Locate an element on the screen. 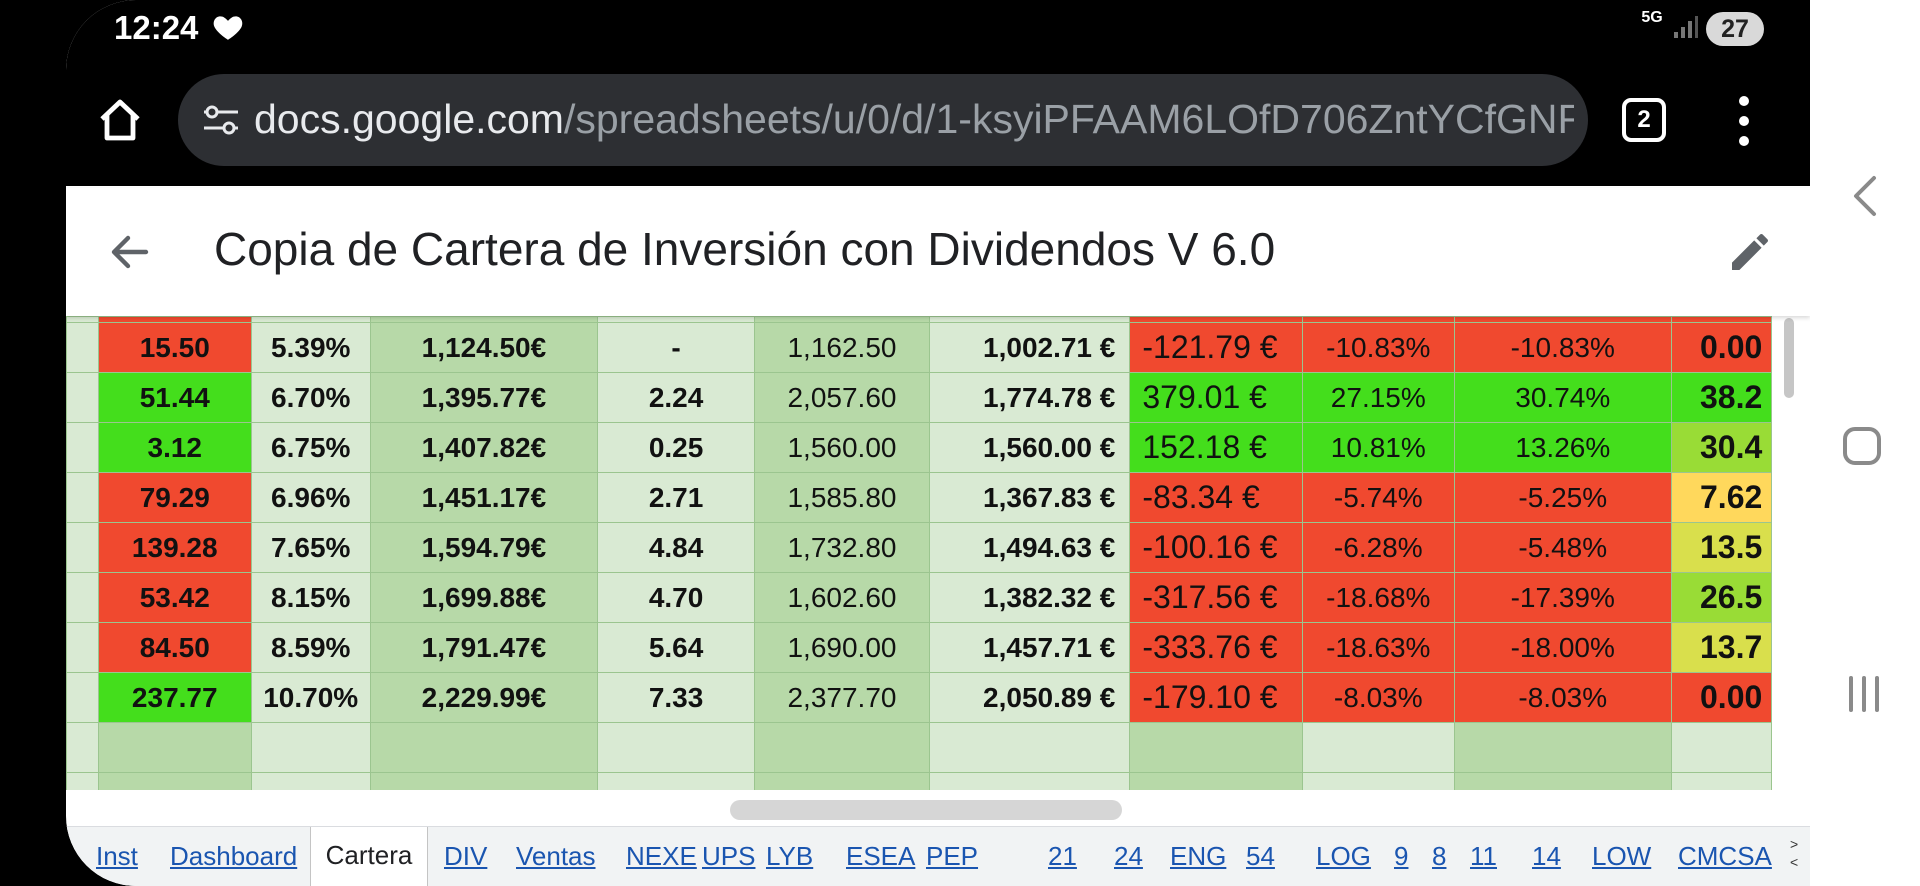 This screenshot has height=886, width=1920. cell: 26.5 is located at coordinates (1721, 597).